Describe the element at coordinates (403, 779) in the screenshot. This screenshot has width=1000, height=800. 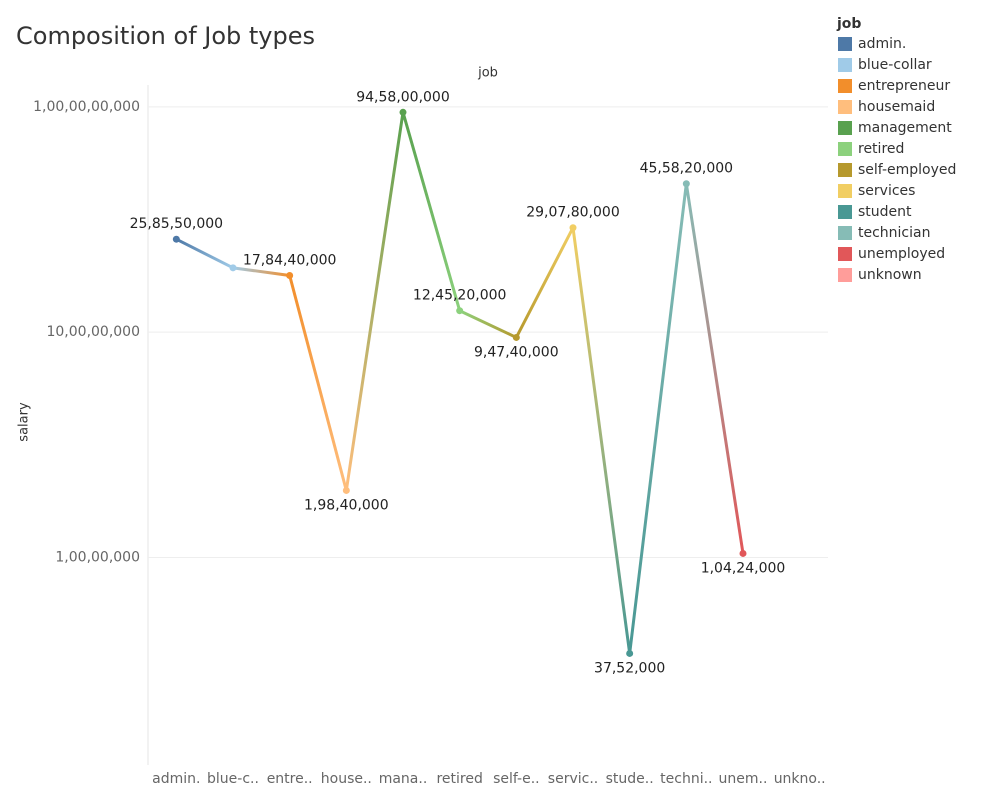
I see `x-tick-label: mana..` at that location.